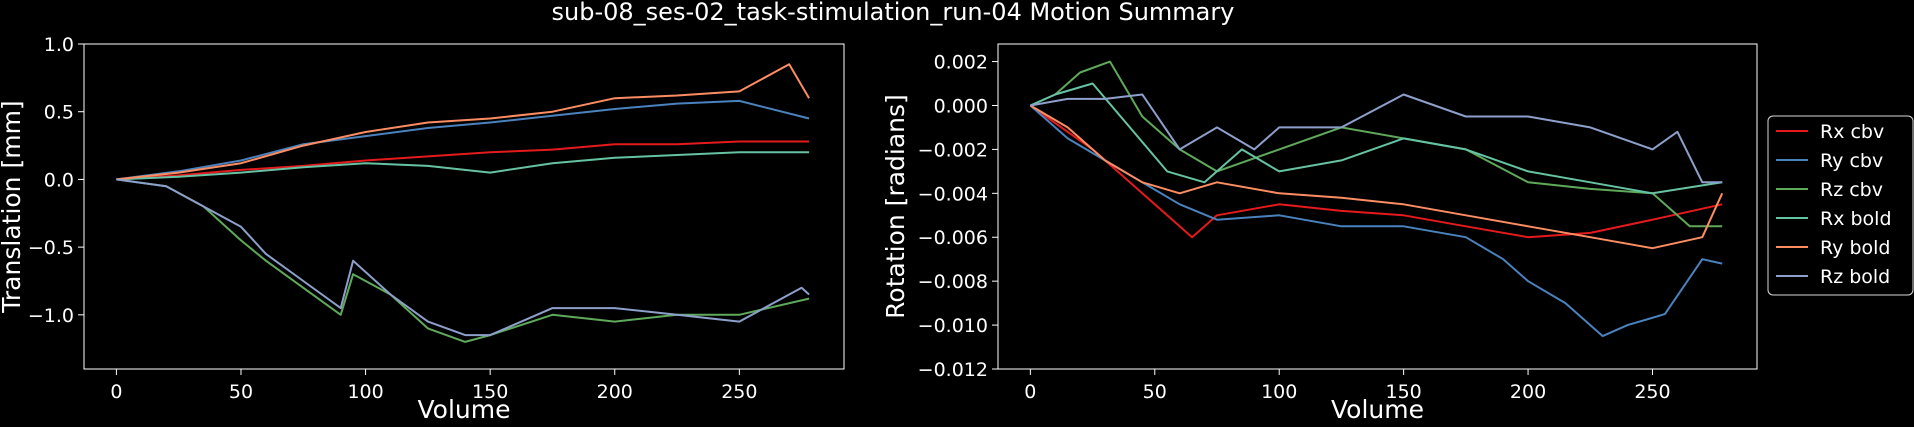 This screenshot has height=427, width=1914. What do you see at coordinates (1376, 138) in the screenshot?
I see `series-line-rz-bold` at bounding box center [1376, 138].